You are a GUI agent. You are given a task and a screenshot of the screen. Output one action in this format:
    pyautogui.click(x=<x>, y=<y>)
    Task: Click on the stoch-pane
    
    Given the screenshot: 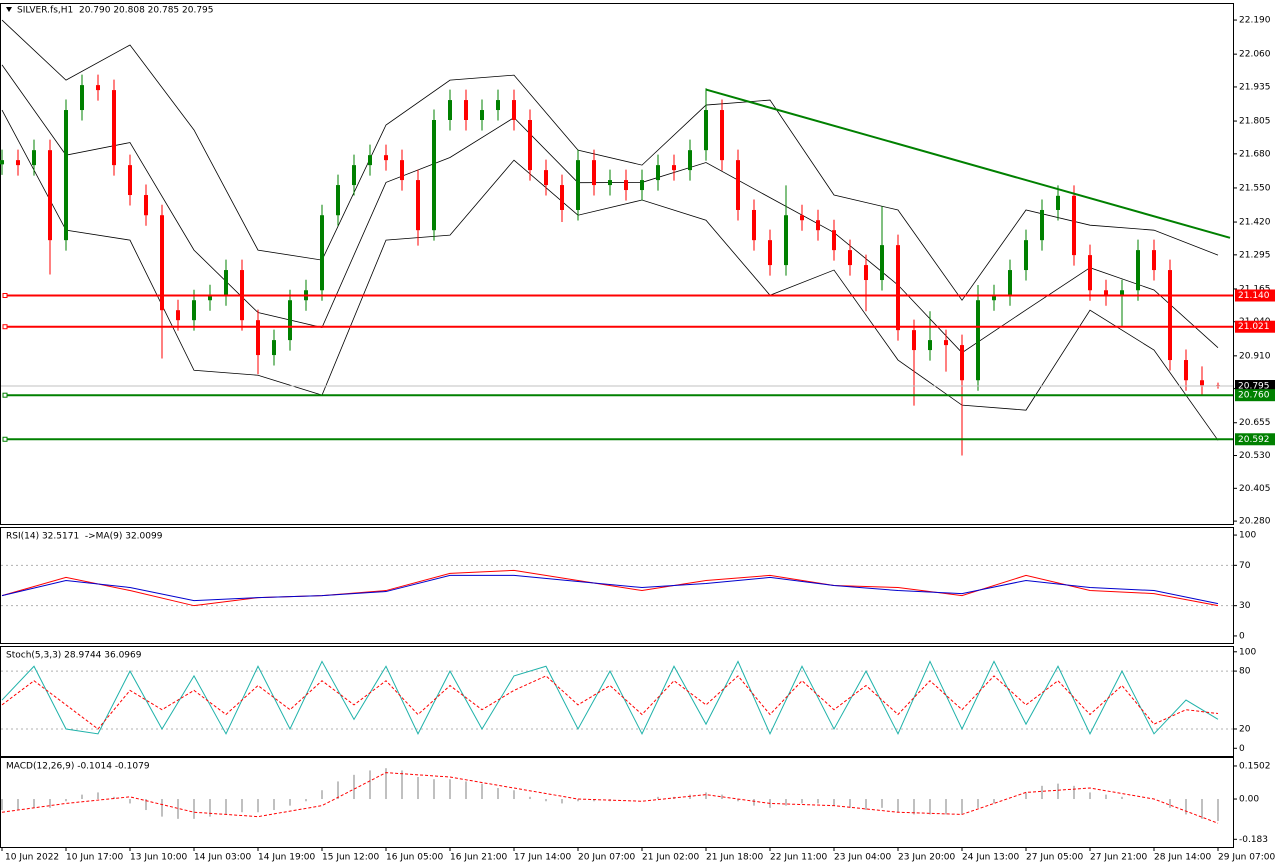 What is the action you would take?
    pyautogui.click(x=617, y=701)
    